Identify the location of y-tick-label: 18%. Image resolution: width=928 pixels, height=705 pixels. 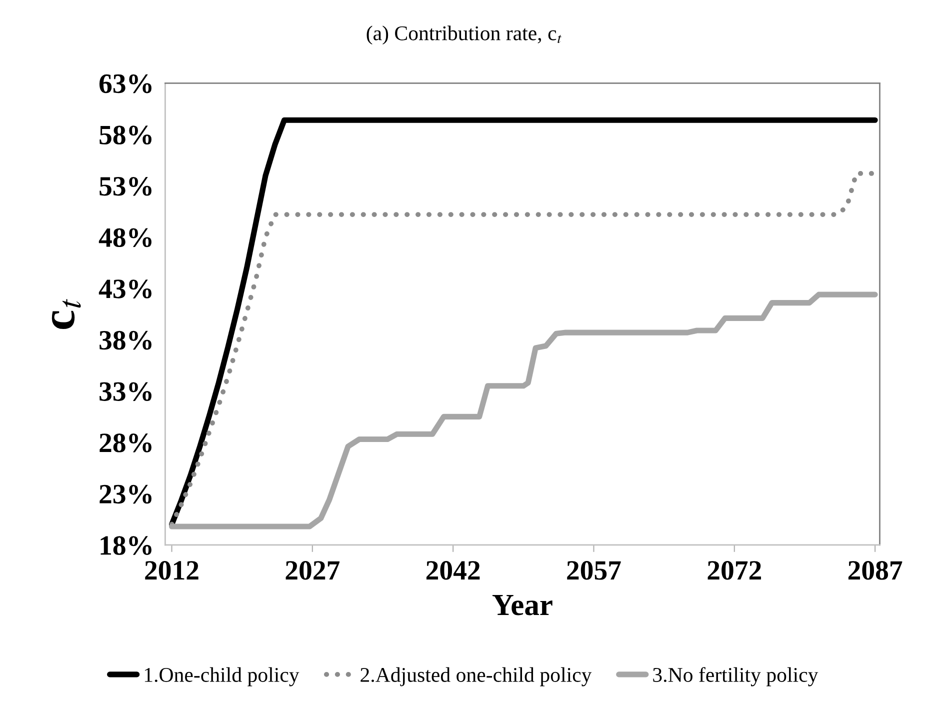
(126, 545).